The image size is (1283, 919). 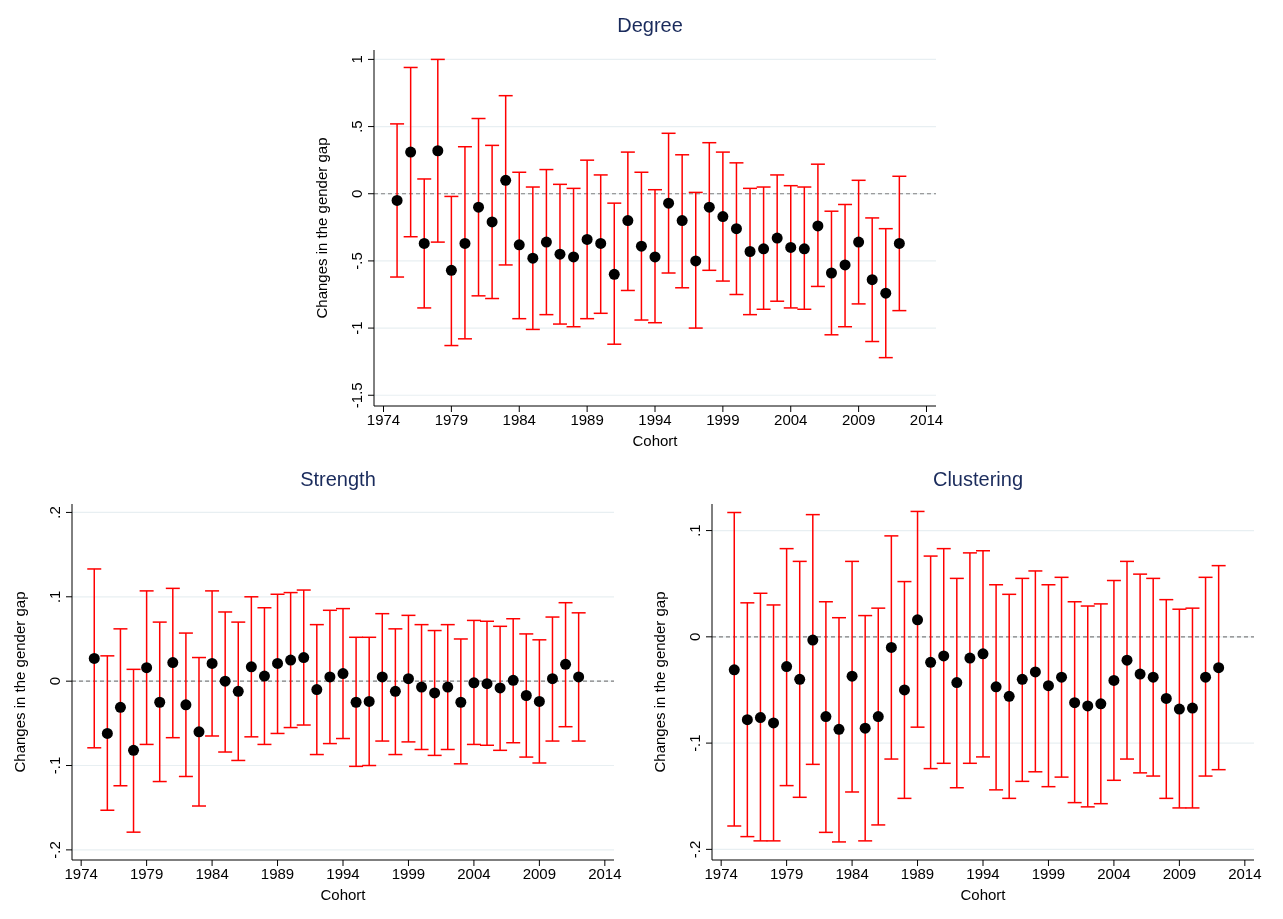 I want to click on y-tick-label: -1.5, so click(x=356, y=395).